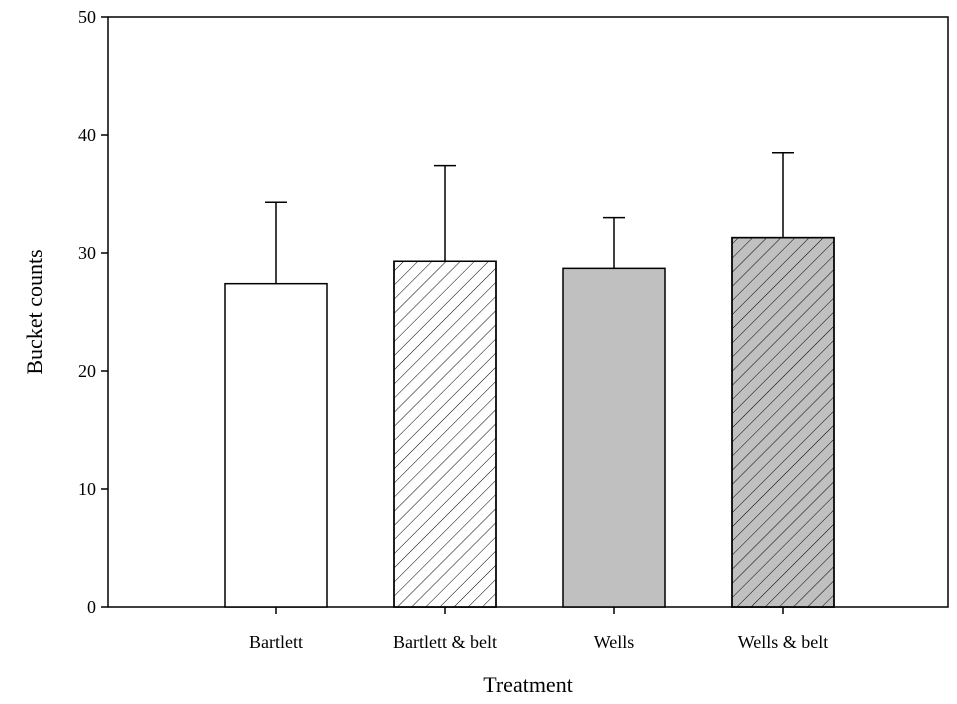 Image resolution: width=957 pixels, height=704 pixels. I want to click on x-axis: Bartlett Bartlett & belt Wells Wells & belt, so click(538, 629).